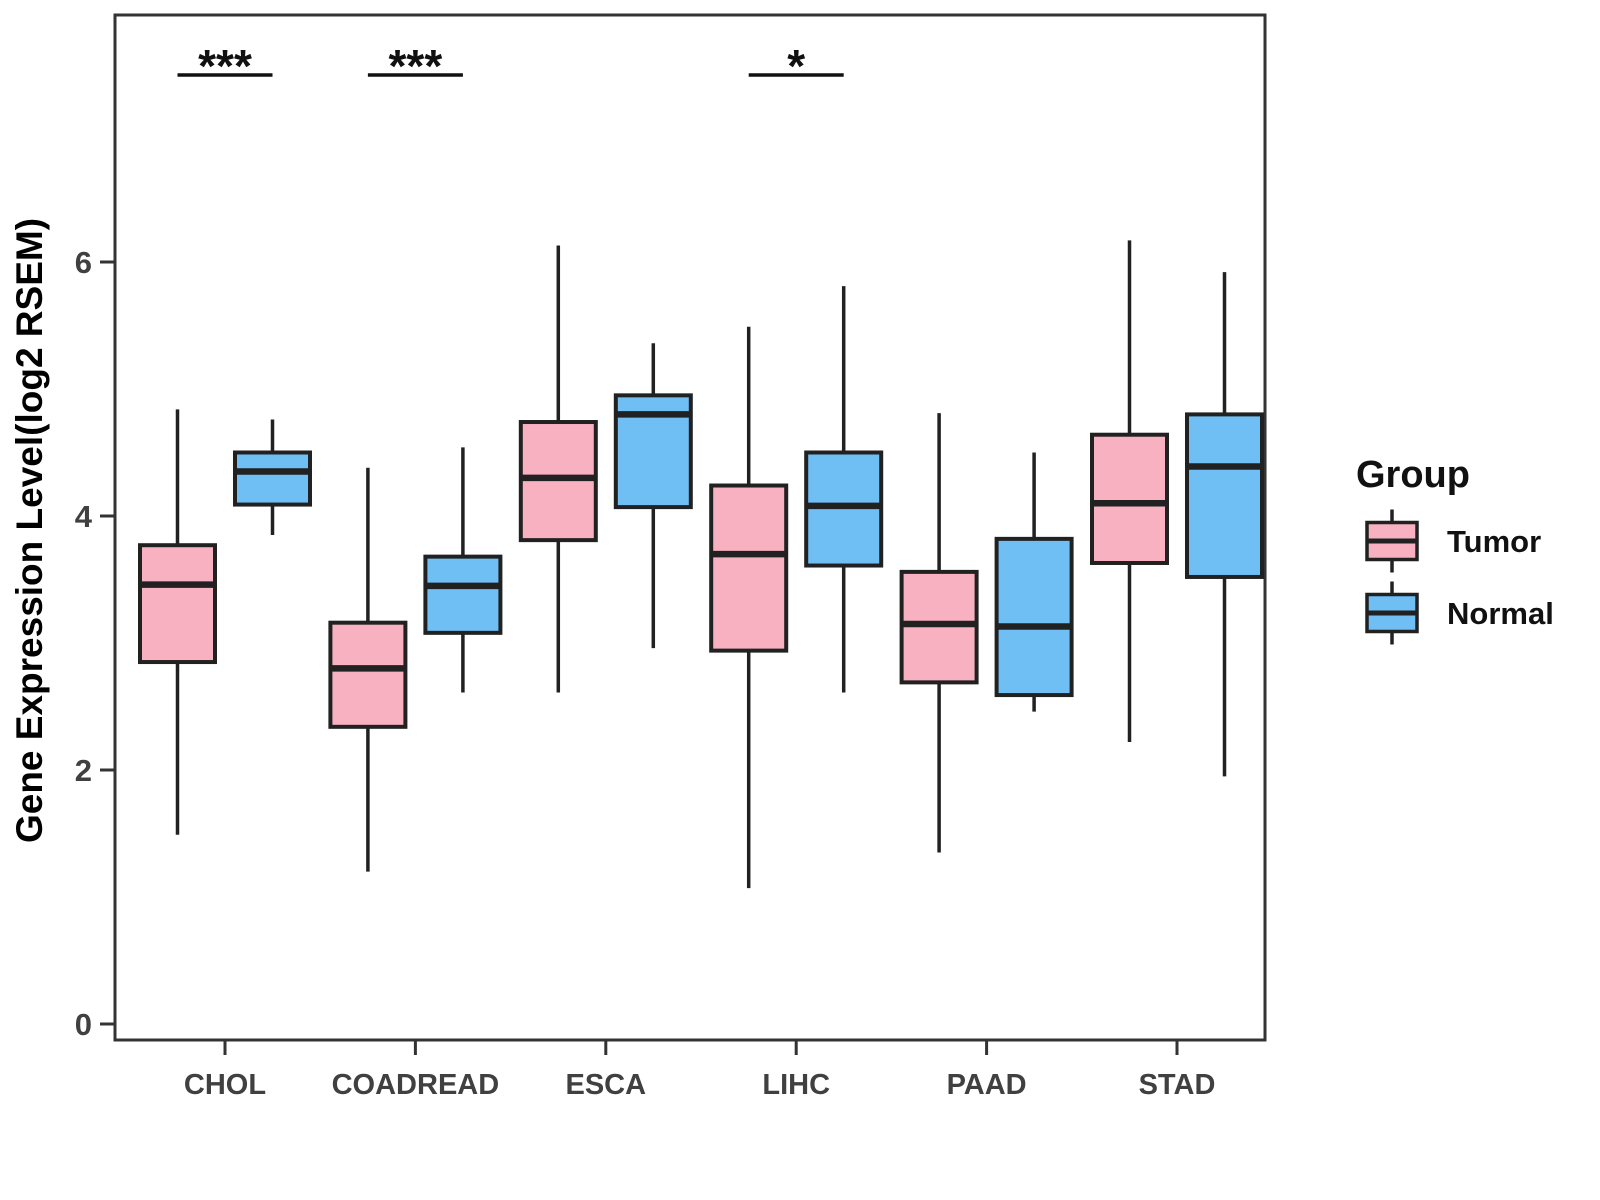 The image size is (1600, 1200). Describe the element at coordinates (1129, 498) in the screenshot. I see `box-STAD-Tumor` at that location.